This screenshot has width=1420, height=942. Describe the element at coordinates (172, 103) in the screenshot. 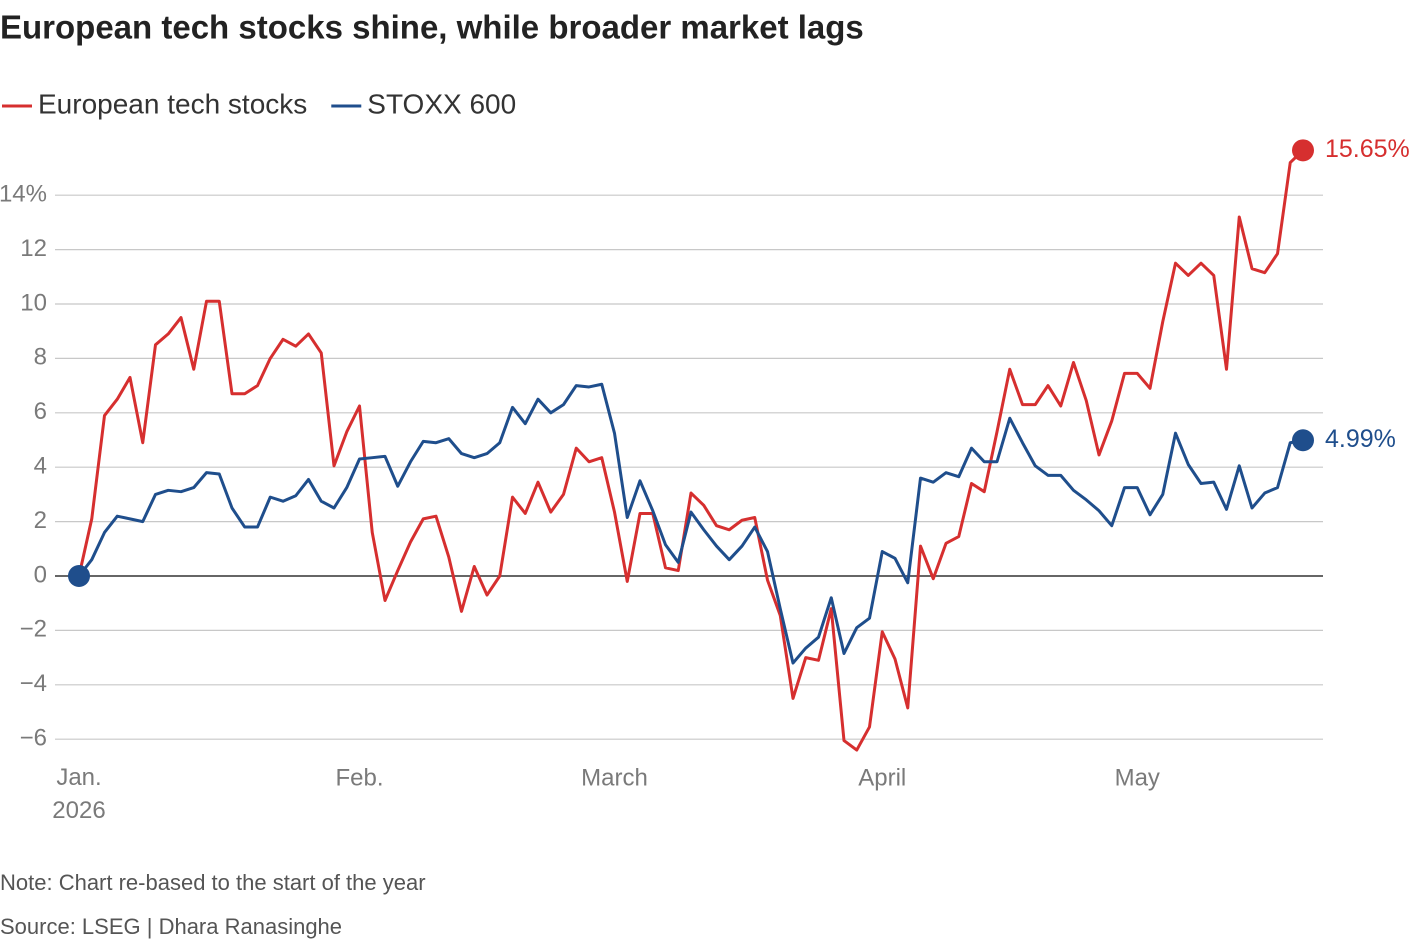

I see `legend-label: European tech stocks` at that location.